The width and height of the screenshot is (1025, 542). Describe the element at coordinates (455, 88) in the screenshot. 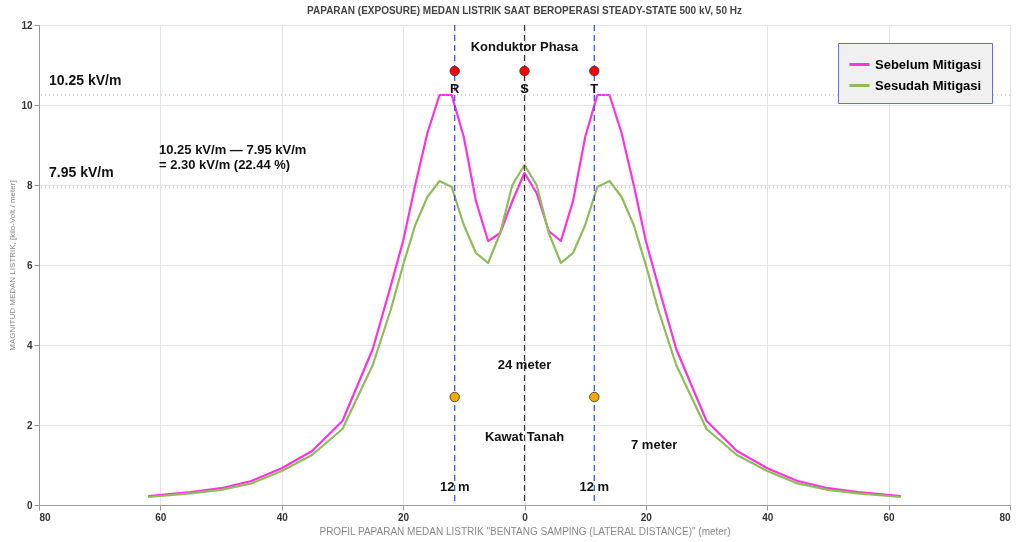

I see `ref-line-label: R` at that location.